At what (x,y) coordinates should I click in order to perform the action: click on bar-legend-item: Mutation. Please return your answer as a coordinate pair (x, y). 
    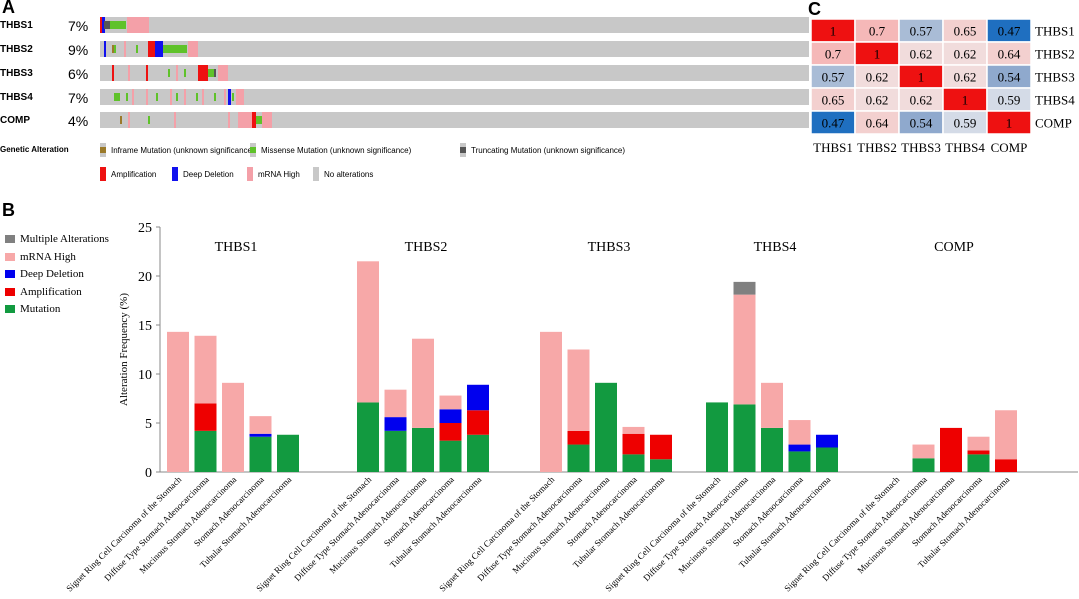
    Looking at the image, I should click on (32, 309).